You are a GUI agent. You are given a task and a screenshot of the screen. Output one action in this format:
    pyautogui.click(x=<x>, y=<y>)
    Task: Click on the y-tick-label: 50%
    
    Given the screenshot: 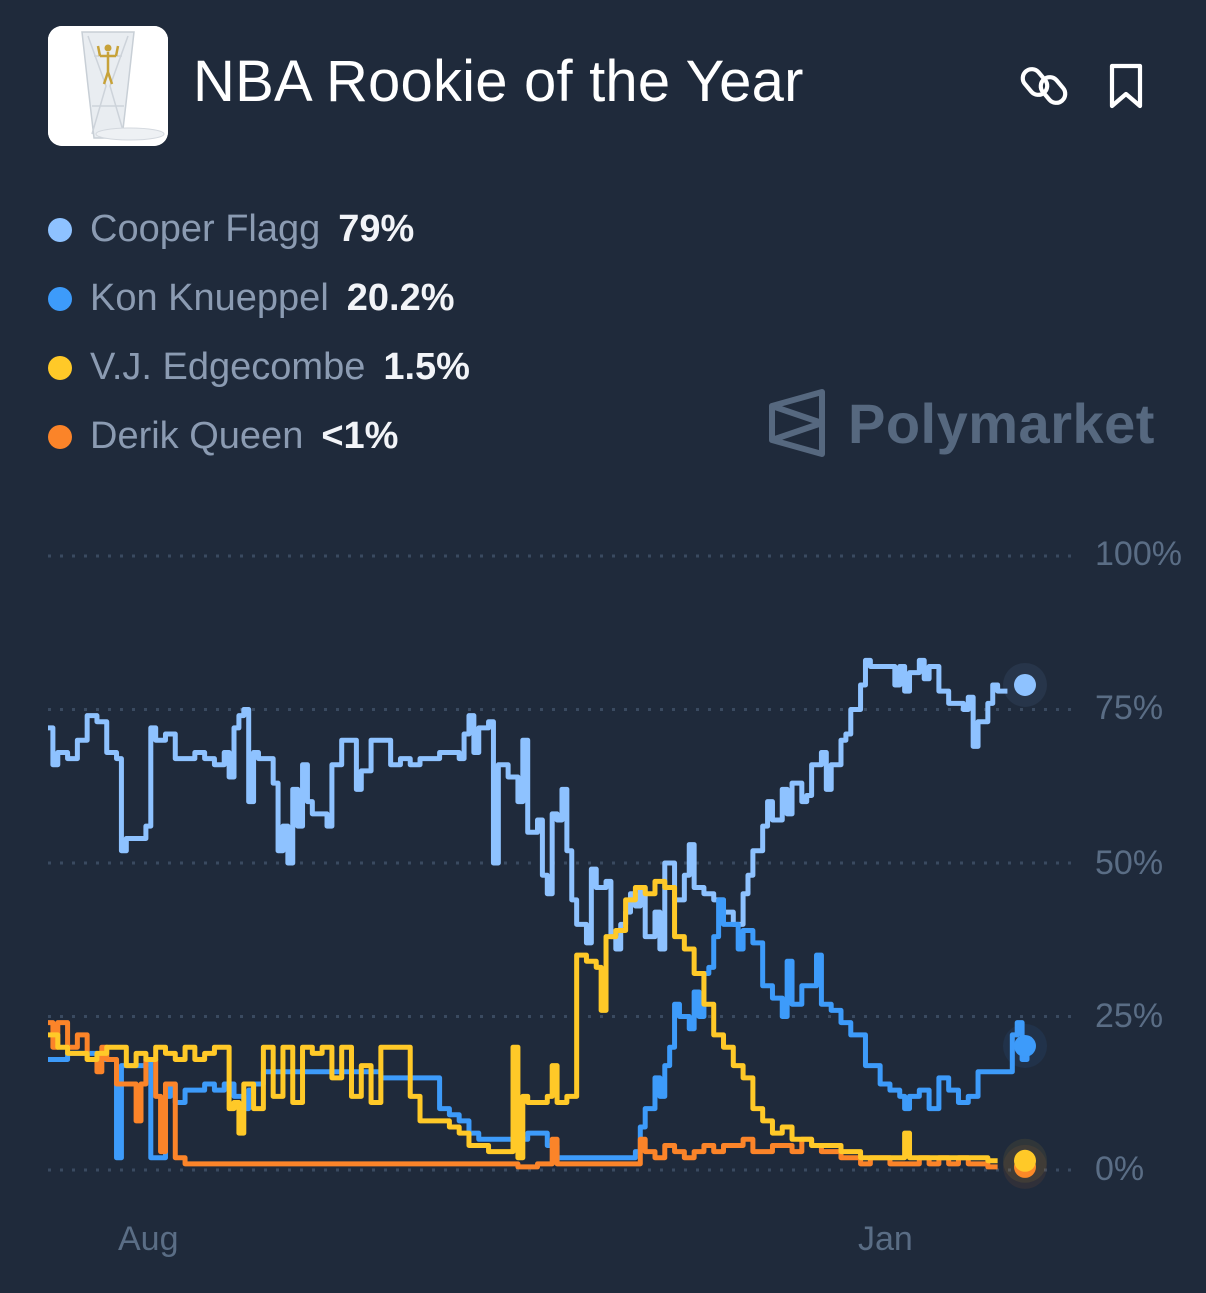 What is the action you would take?
    pyautogui.click(x=1129, y=863)
    